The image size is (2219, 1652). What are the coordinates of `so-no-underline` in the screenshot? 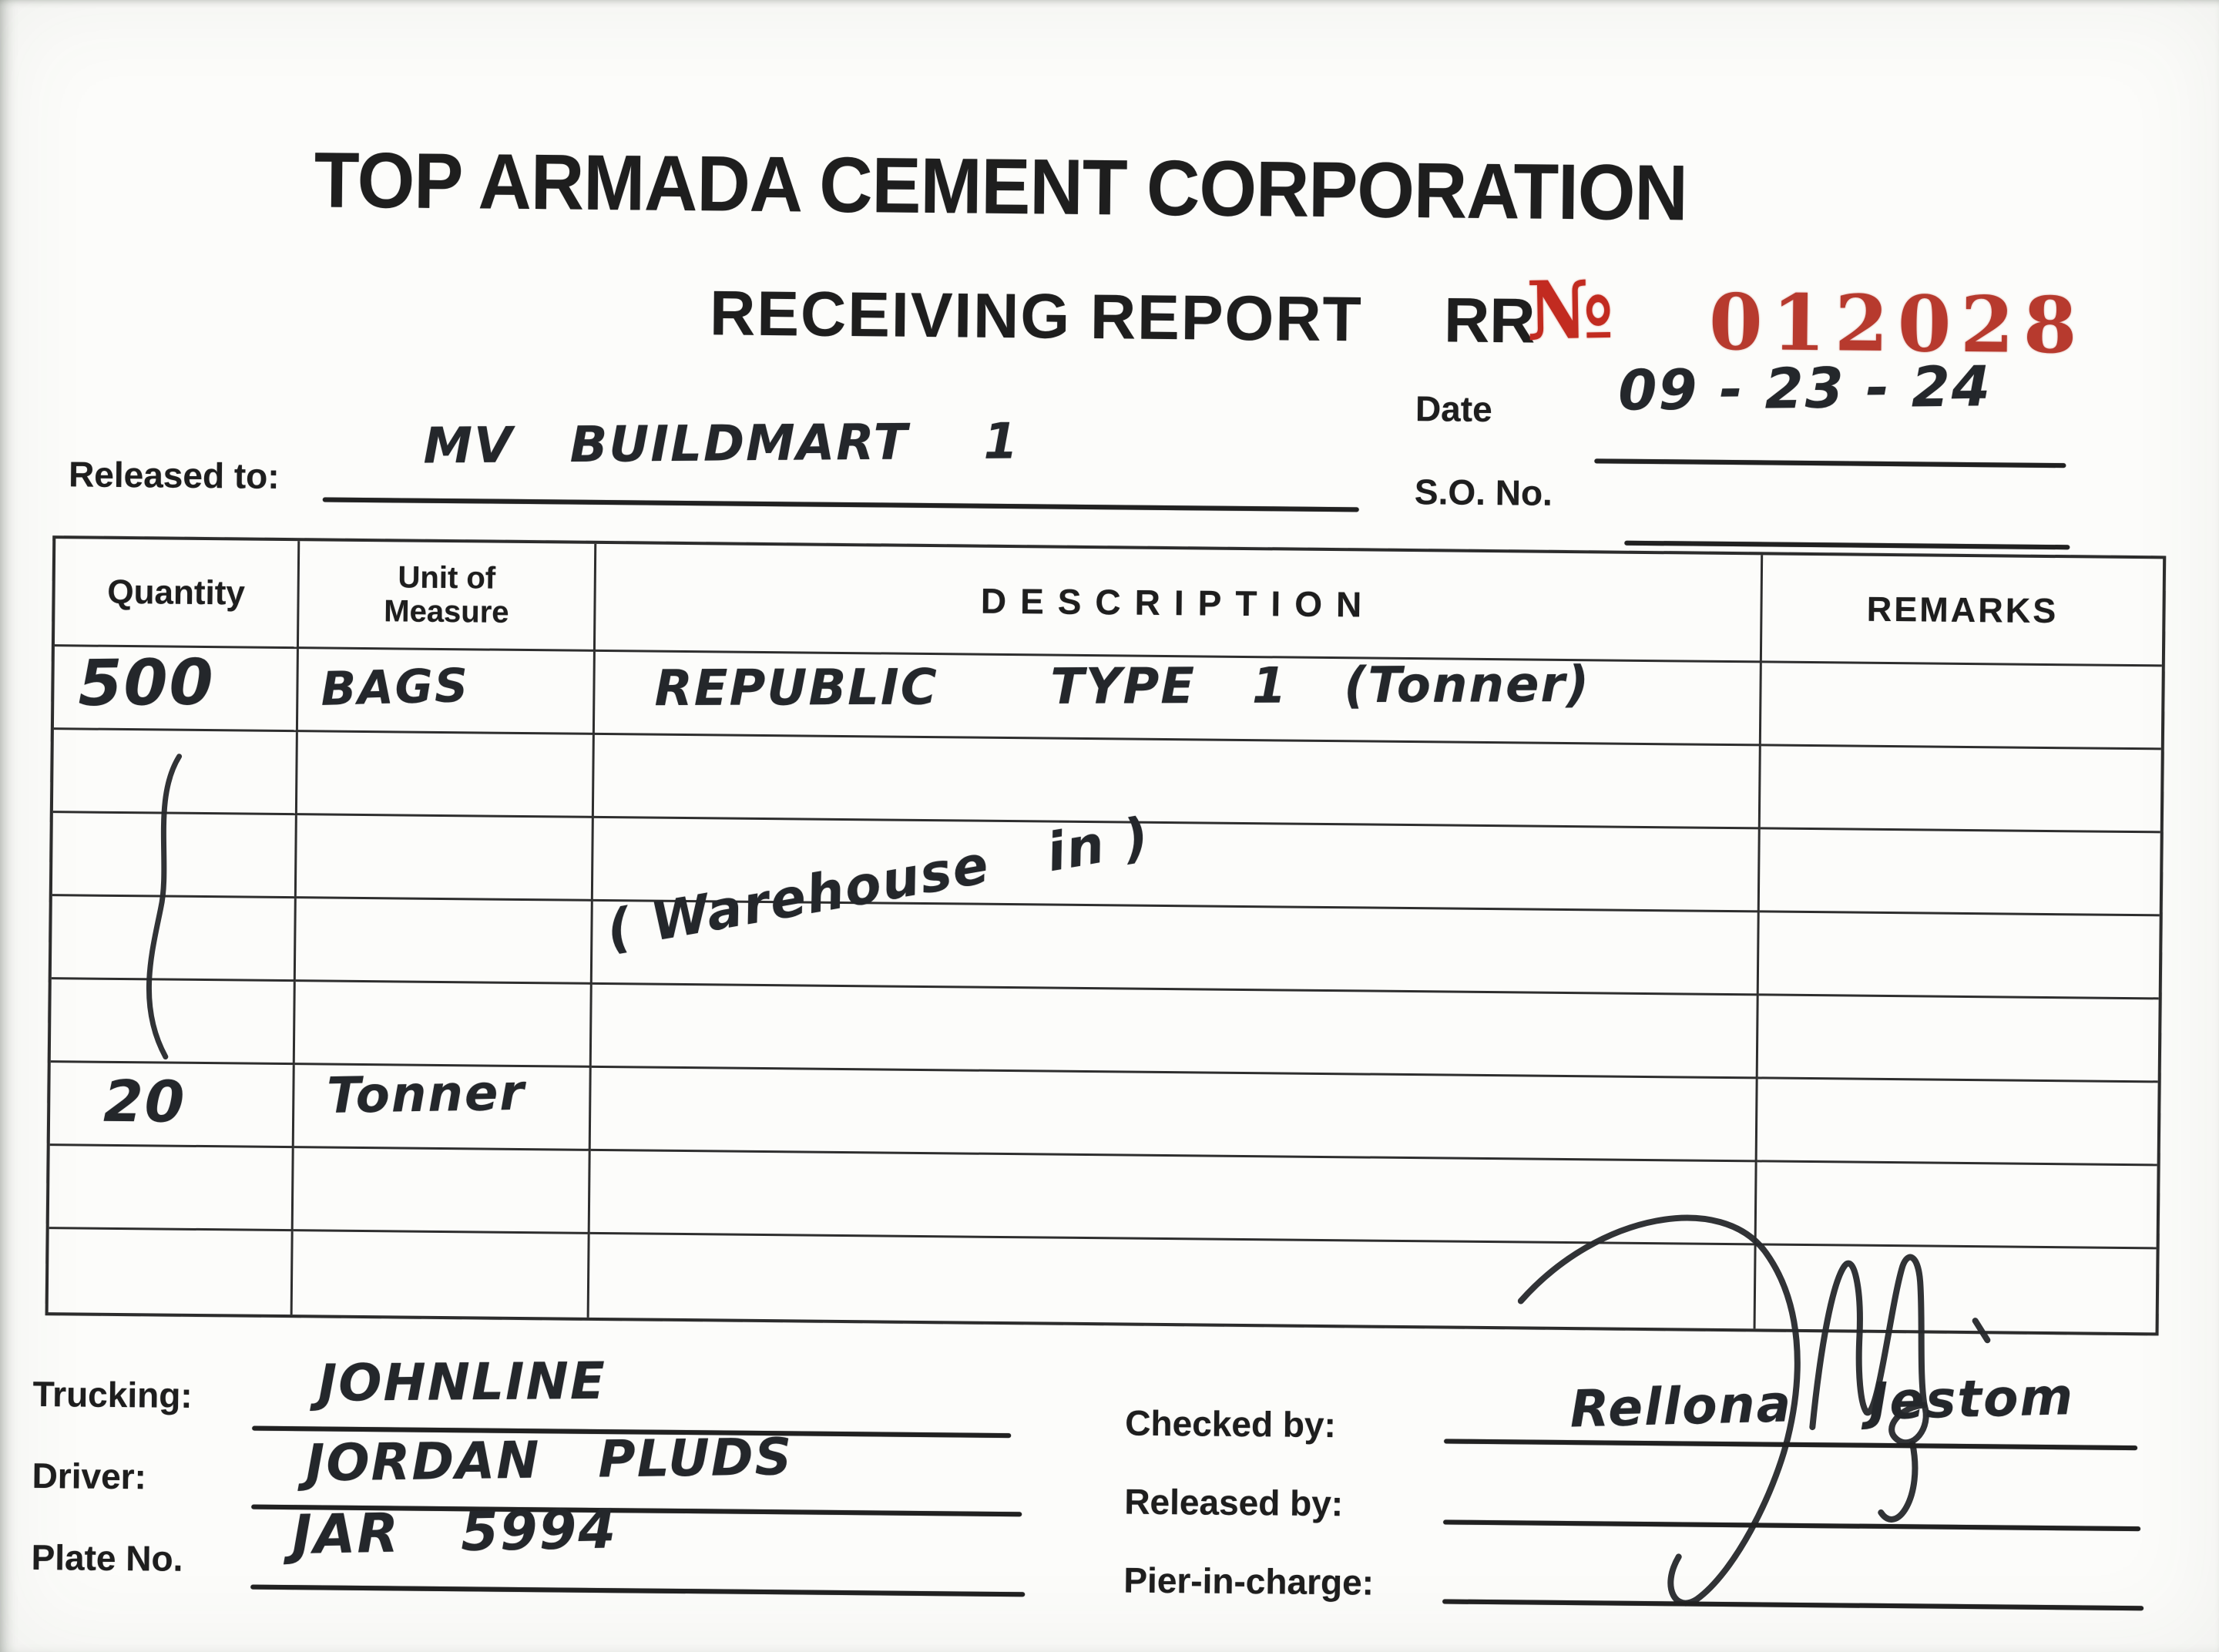 It's located at (1847, 545).